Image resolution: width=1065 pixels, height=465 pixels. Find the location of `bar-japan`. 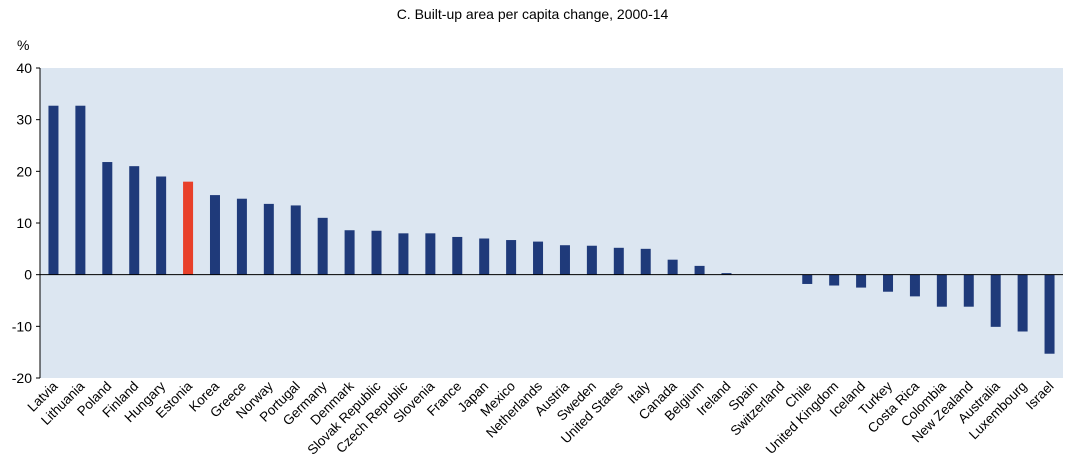

bar-japan is located at coordinates (484, 256).